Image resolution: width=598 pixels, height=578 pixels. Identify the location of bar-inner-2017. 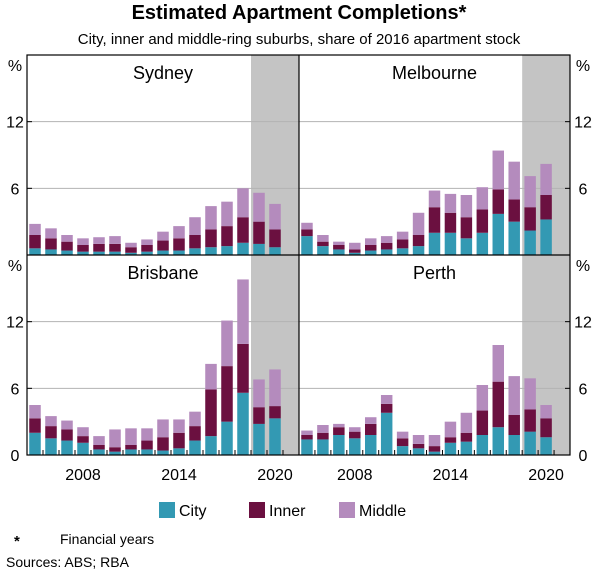
(498, 404).